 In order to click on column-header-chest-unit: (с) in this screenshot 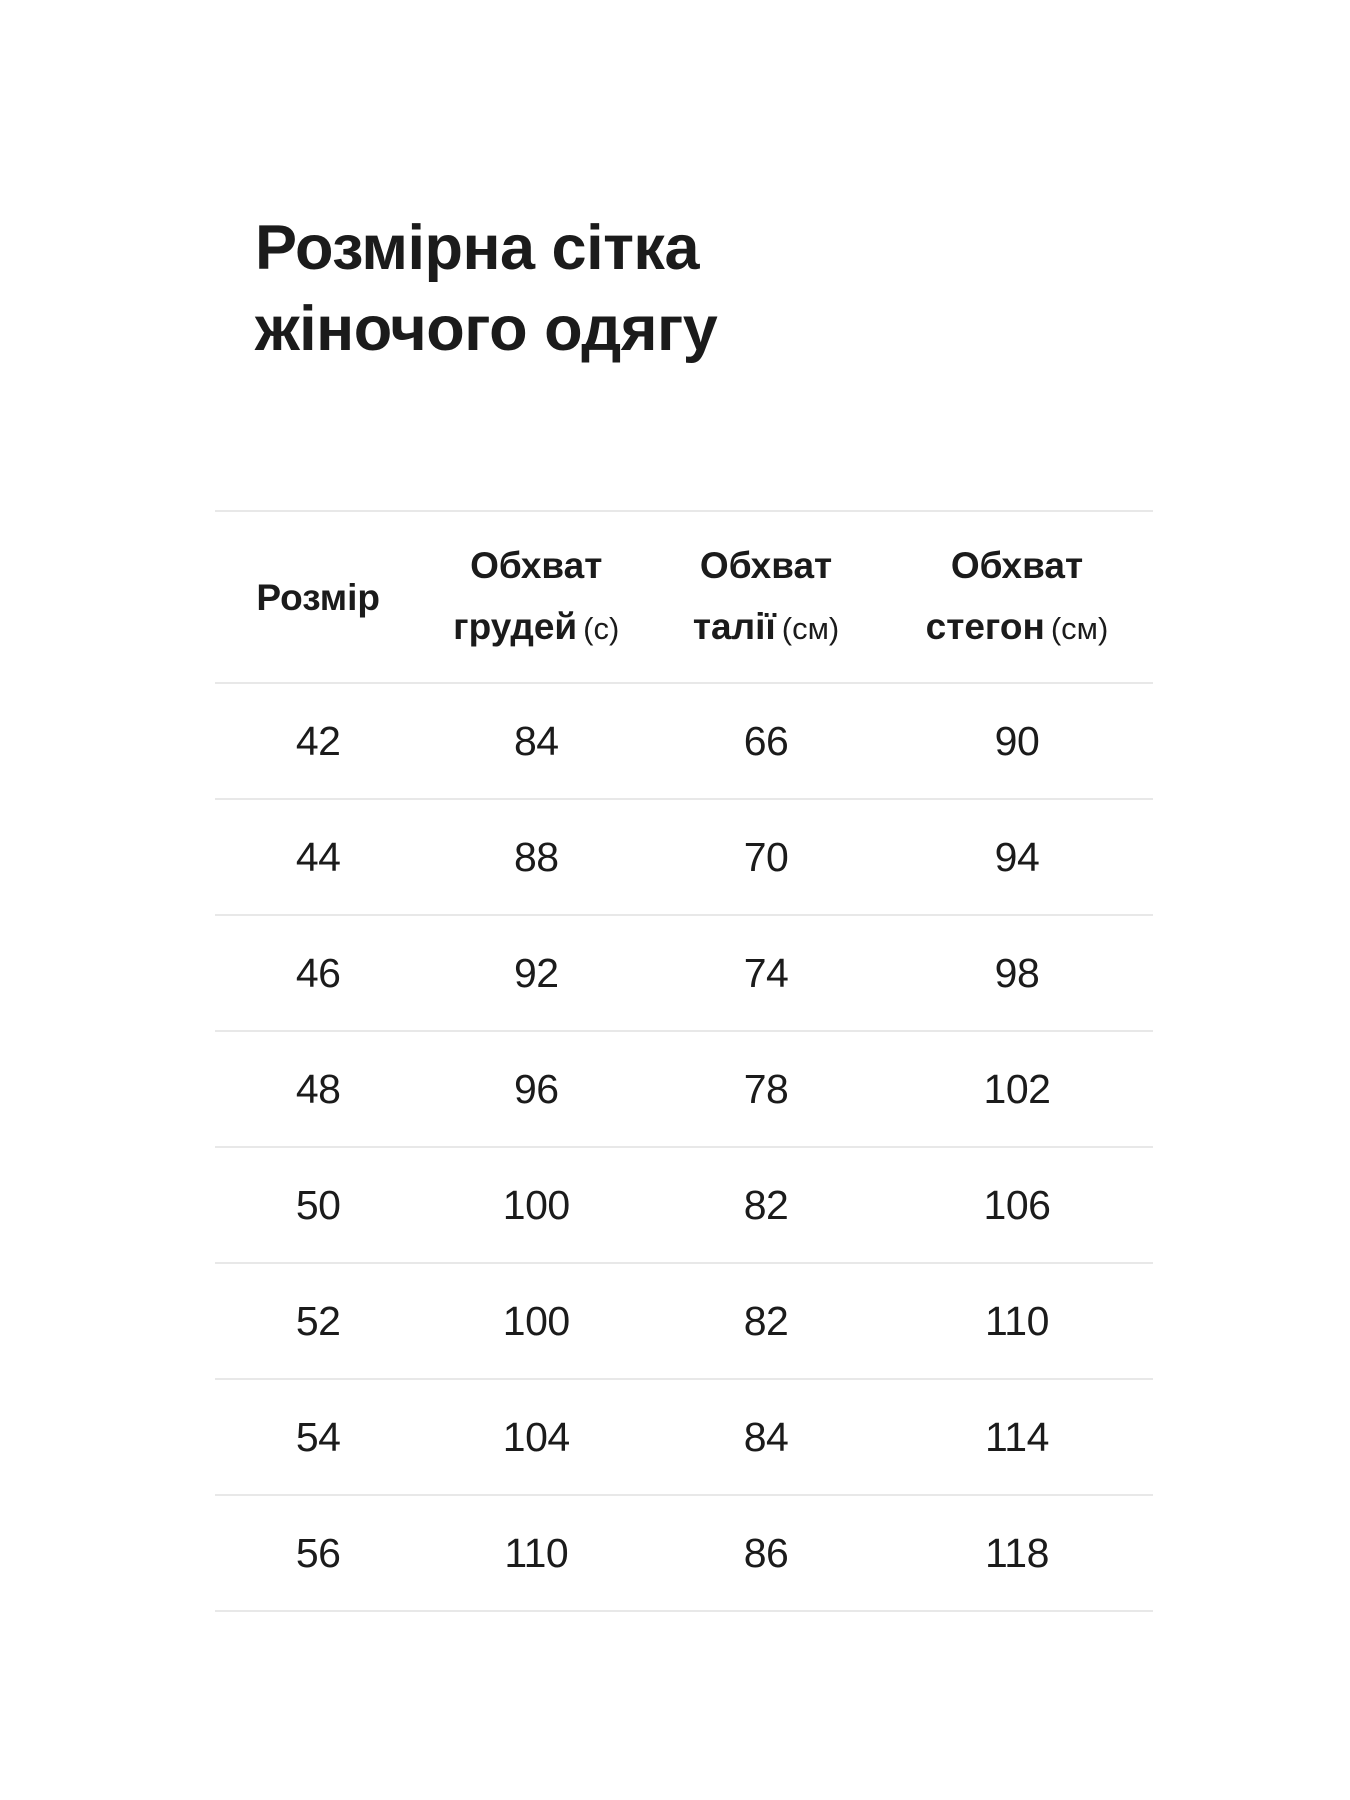, I will do `click(601, 628)`.